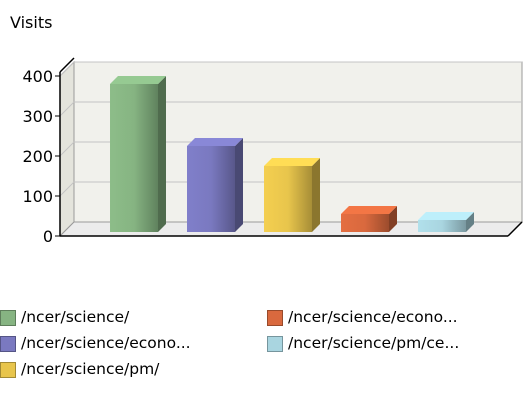 This screenshot has width=523, height=393. I want to click on y-tick-label: 200, so click(37, 156).